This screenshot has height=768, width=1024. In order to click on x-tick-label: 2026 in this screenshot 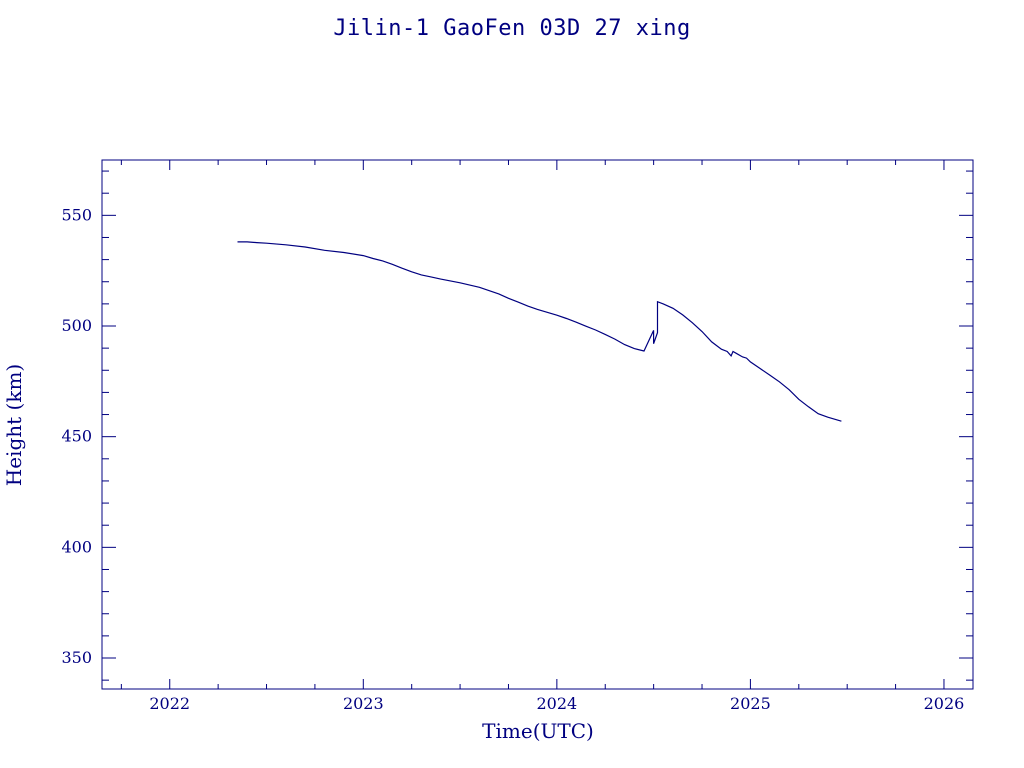, I will do `click(944, 703)`.